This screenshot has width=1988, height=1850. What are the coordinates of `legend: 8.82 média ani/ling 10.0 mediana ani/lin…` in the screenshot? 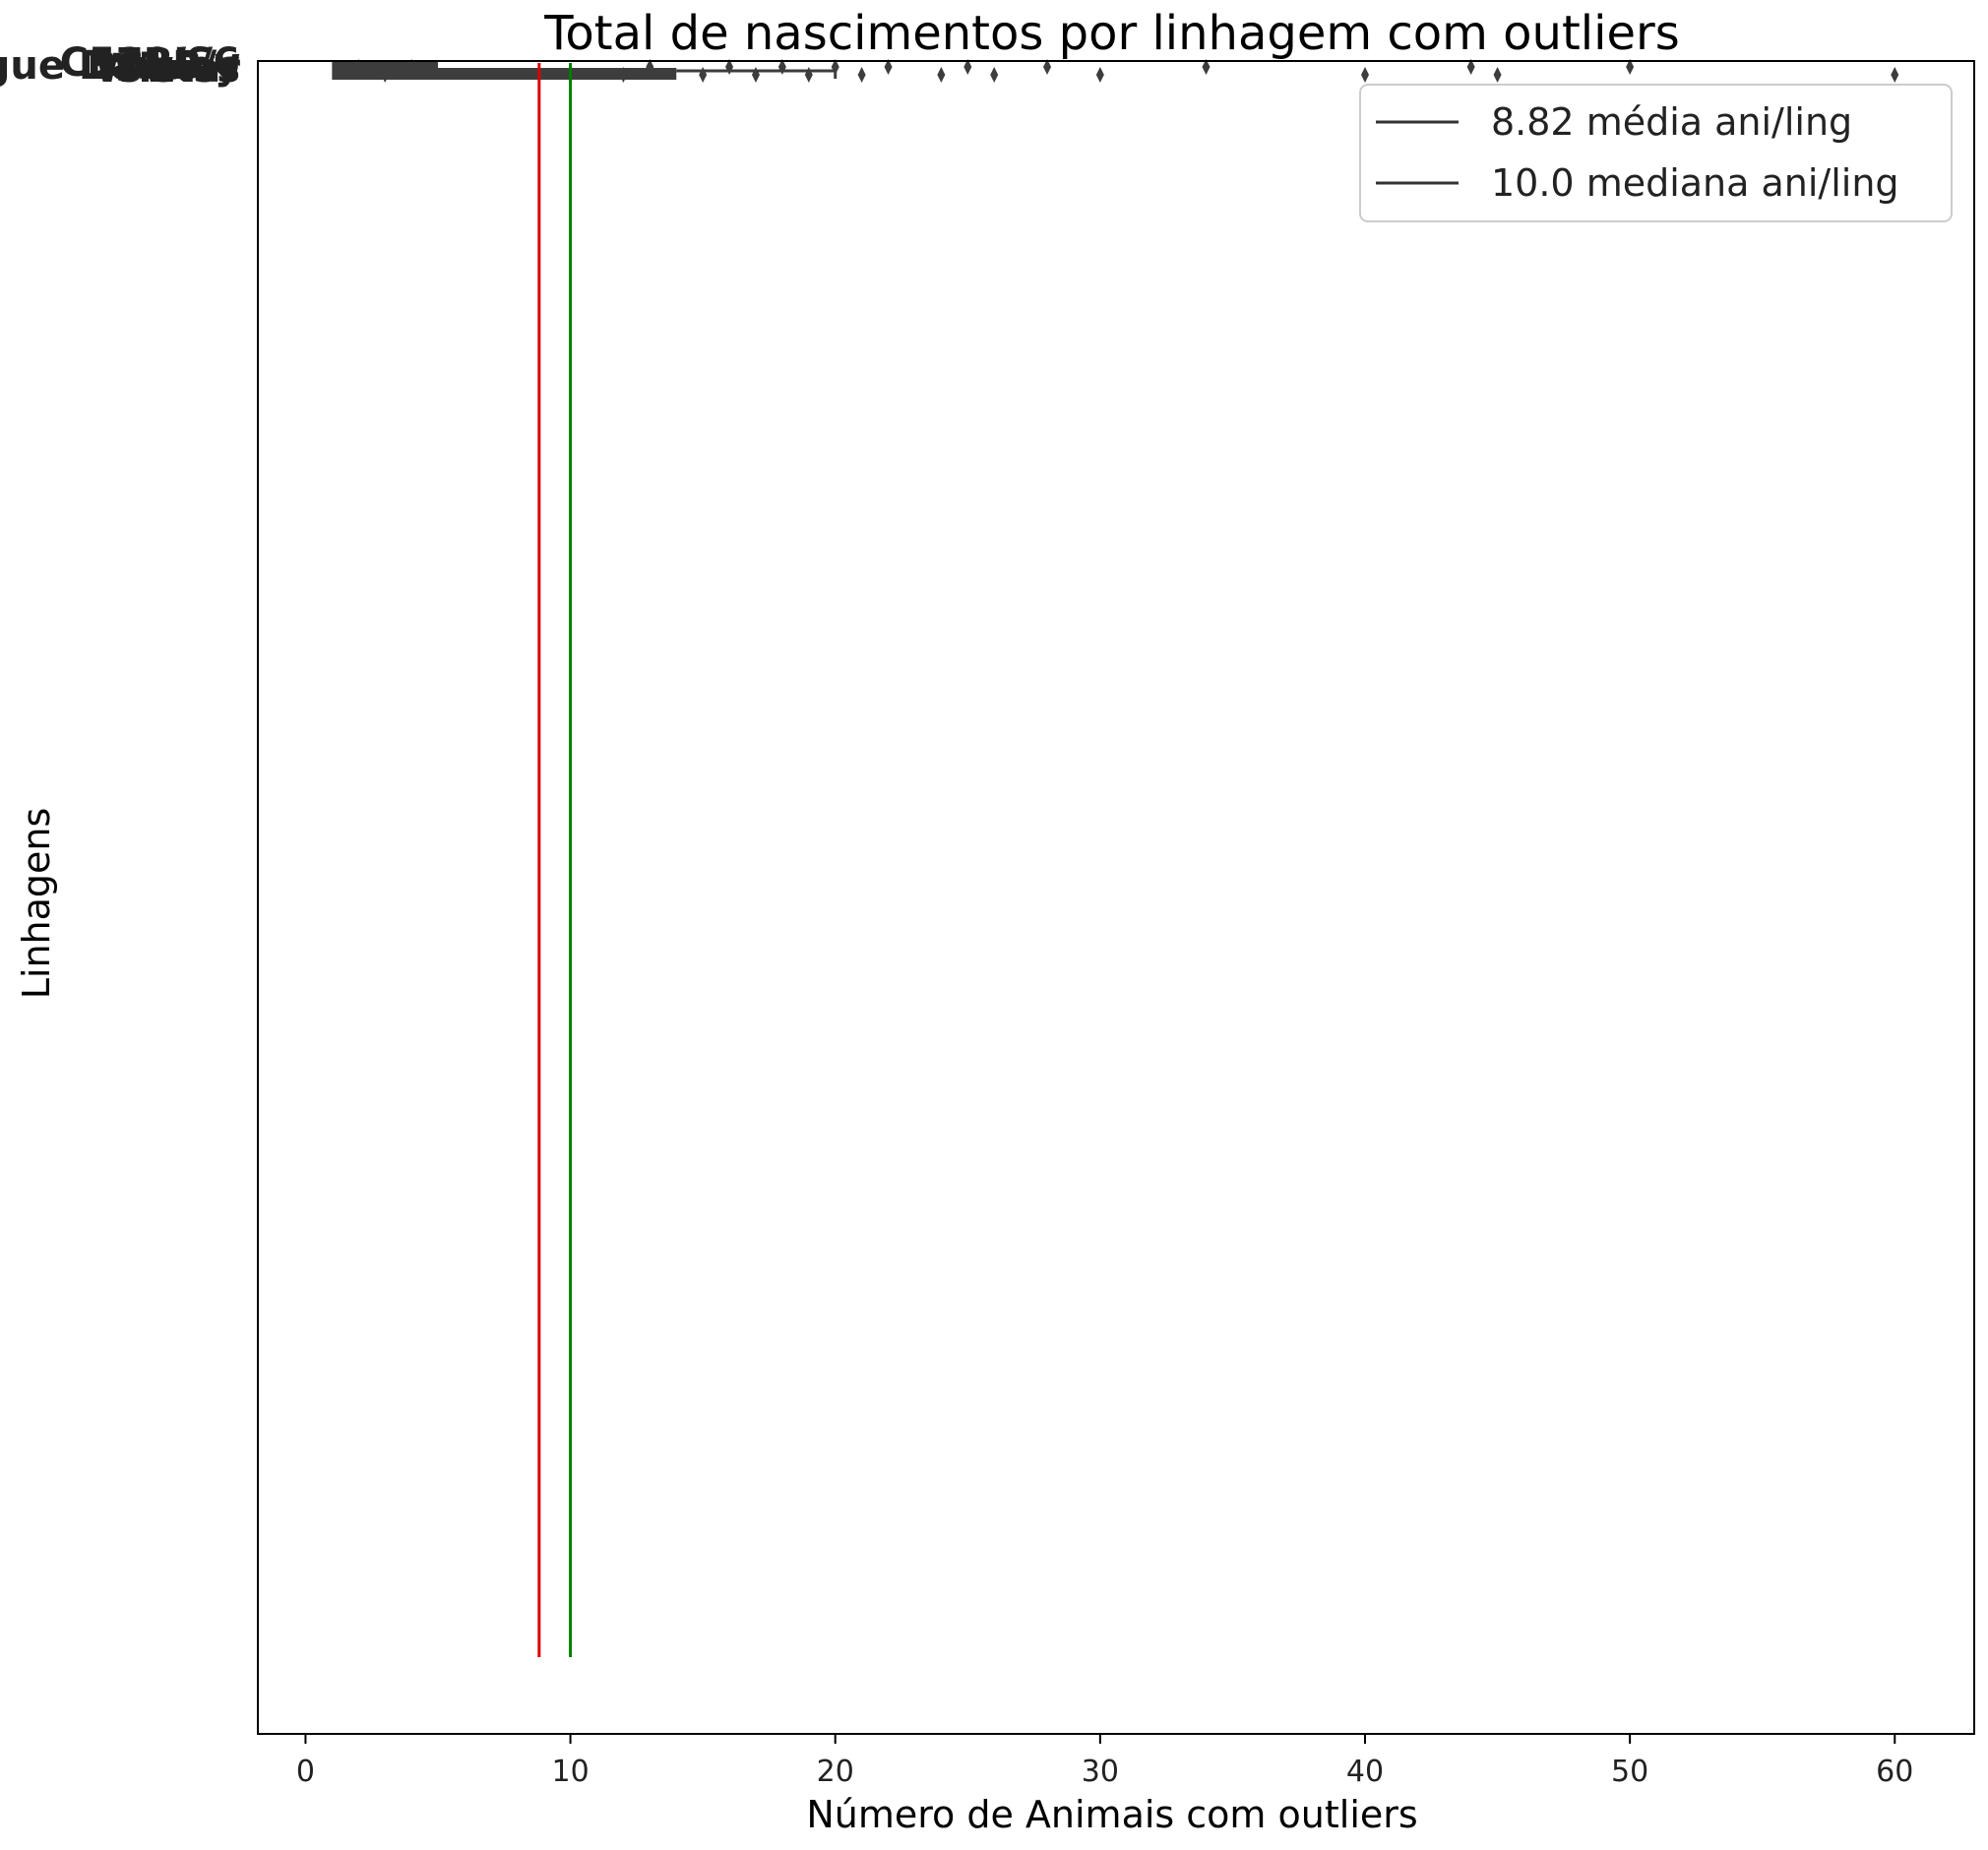 It's located at (1656, 153).